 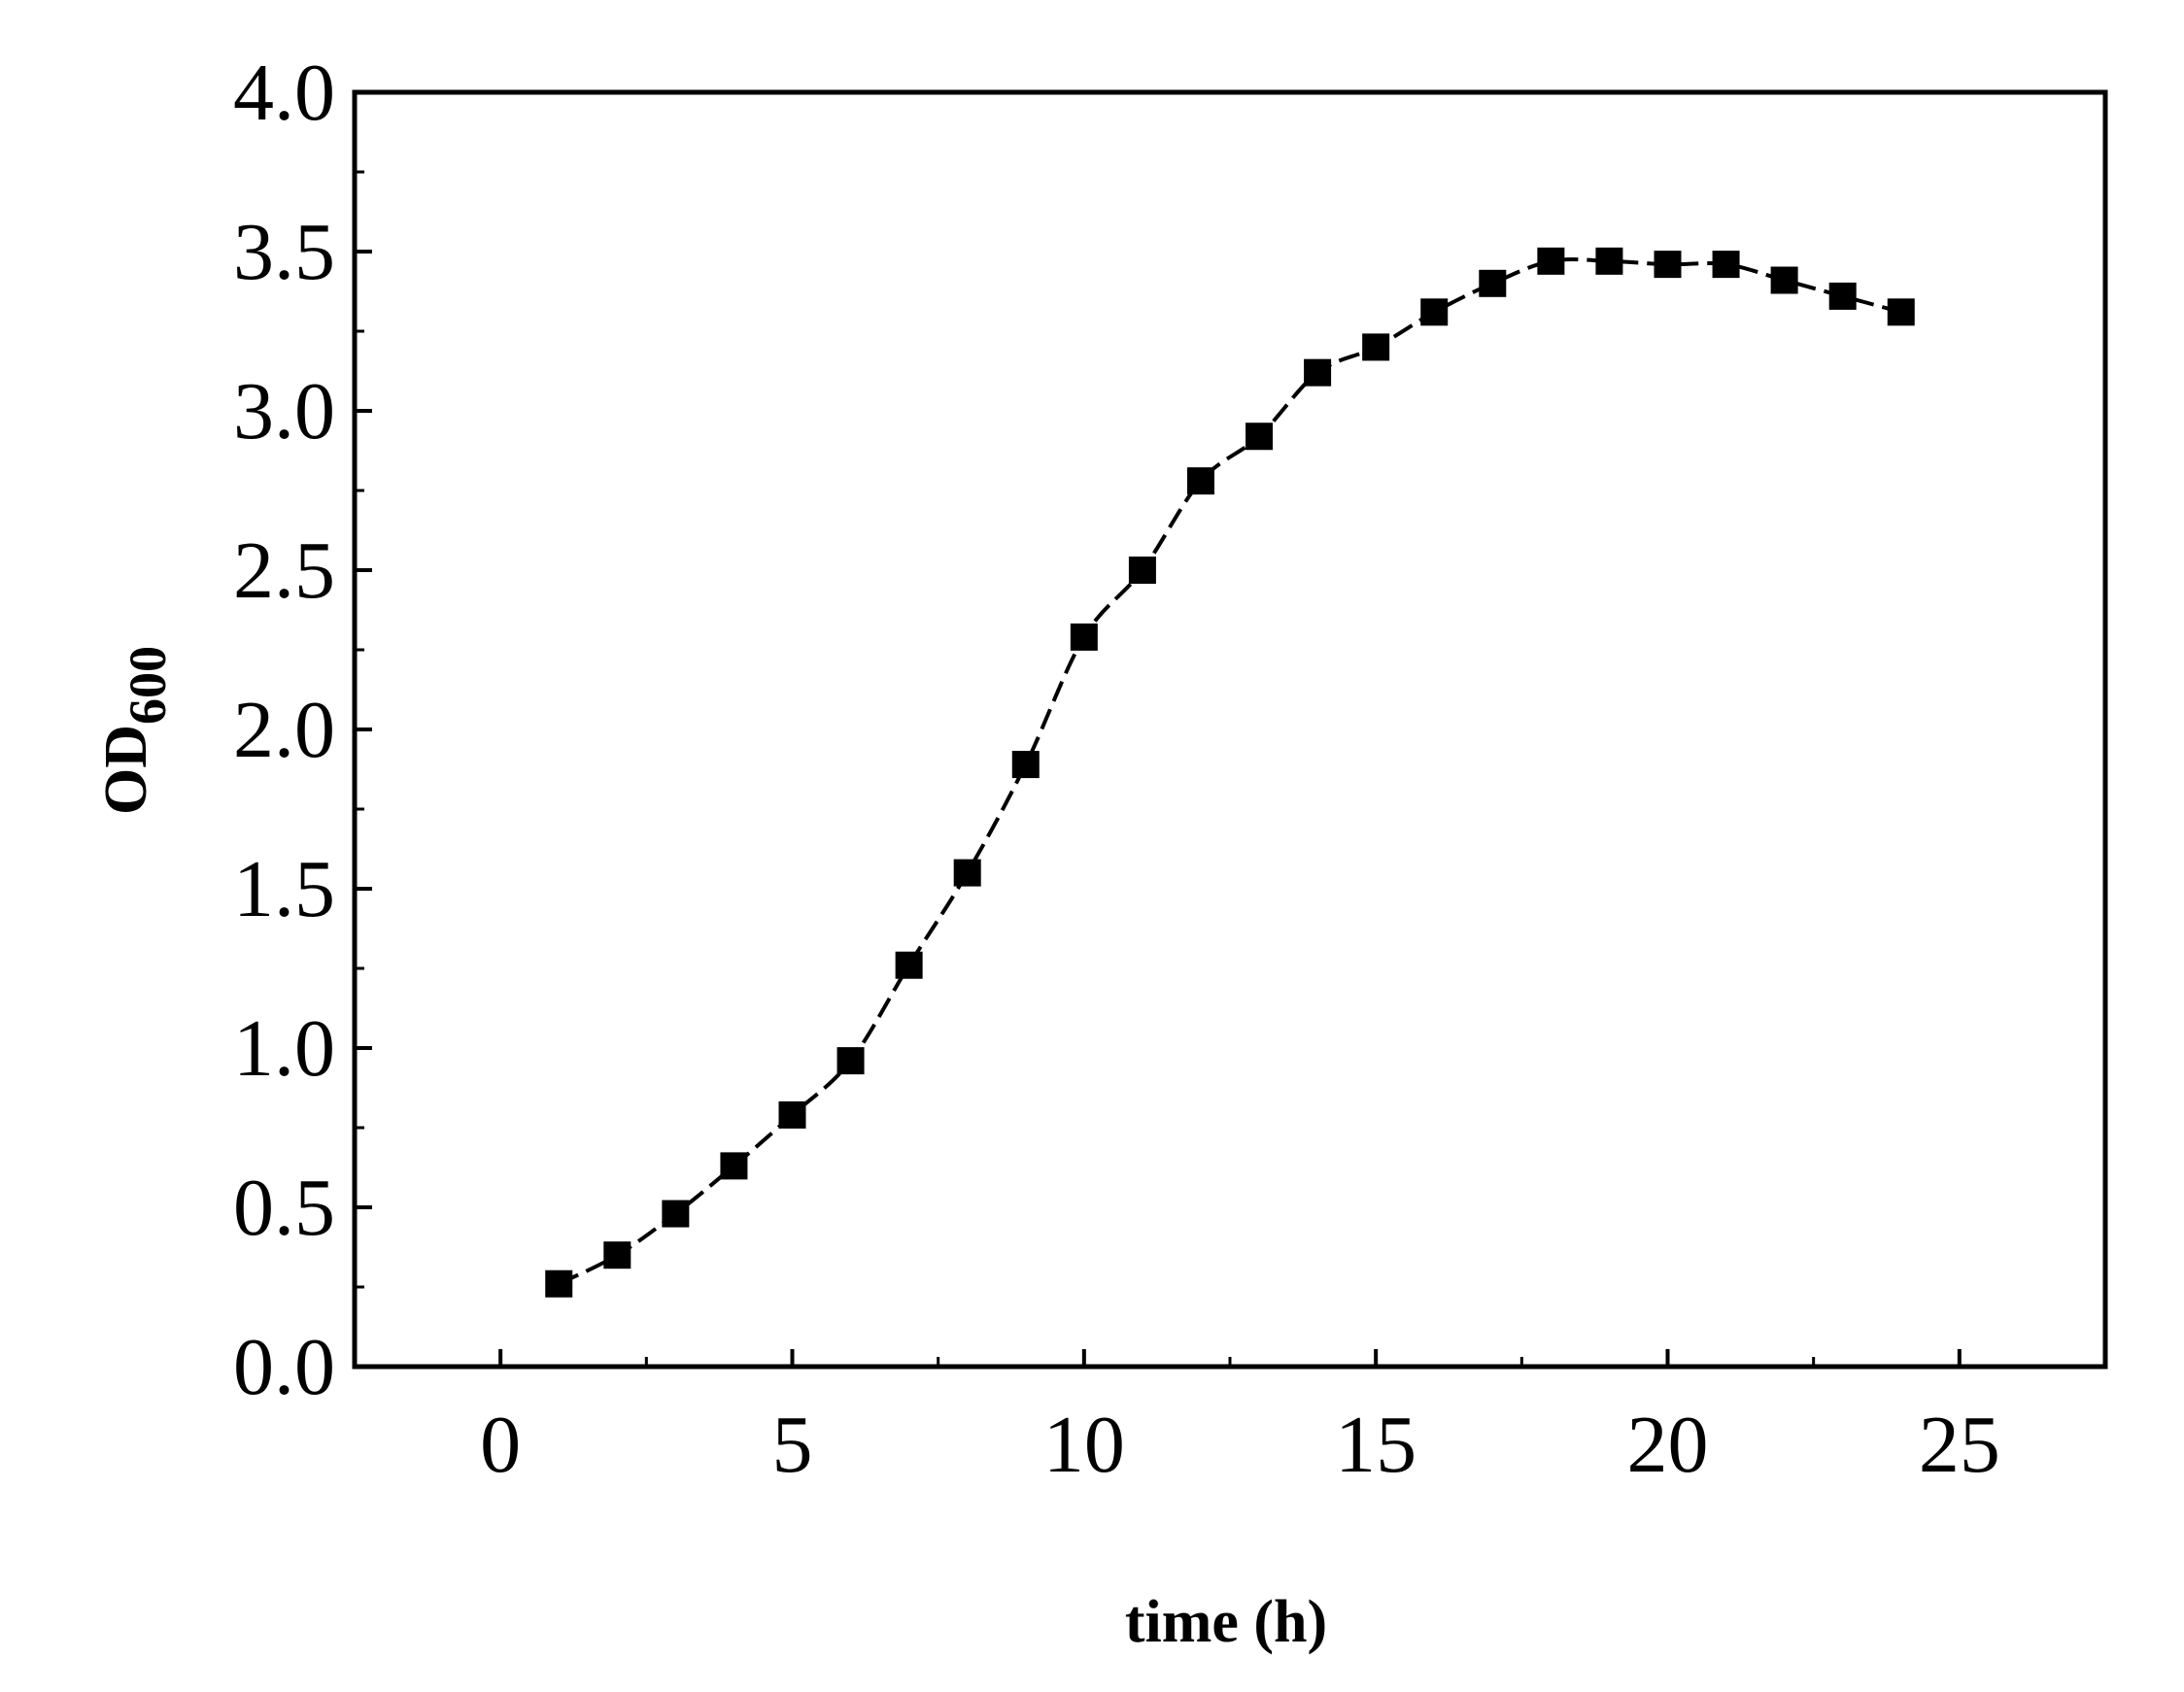 What do you see at coordinates (284, 412) in the screenshot?
I see `y-tick-label: 3.0` at bounding box center [284, 412].